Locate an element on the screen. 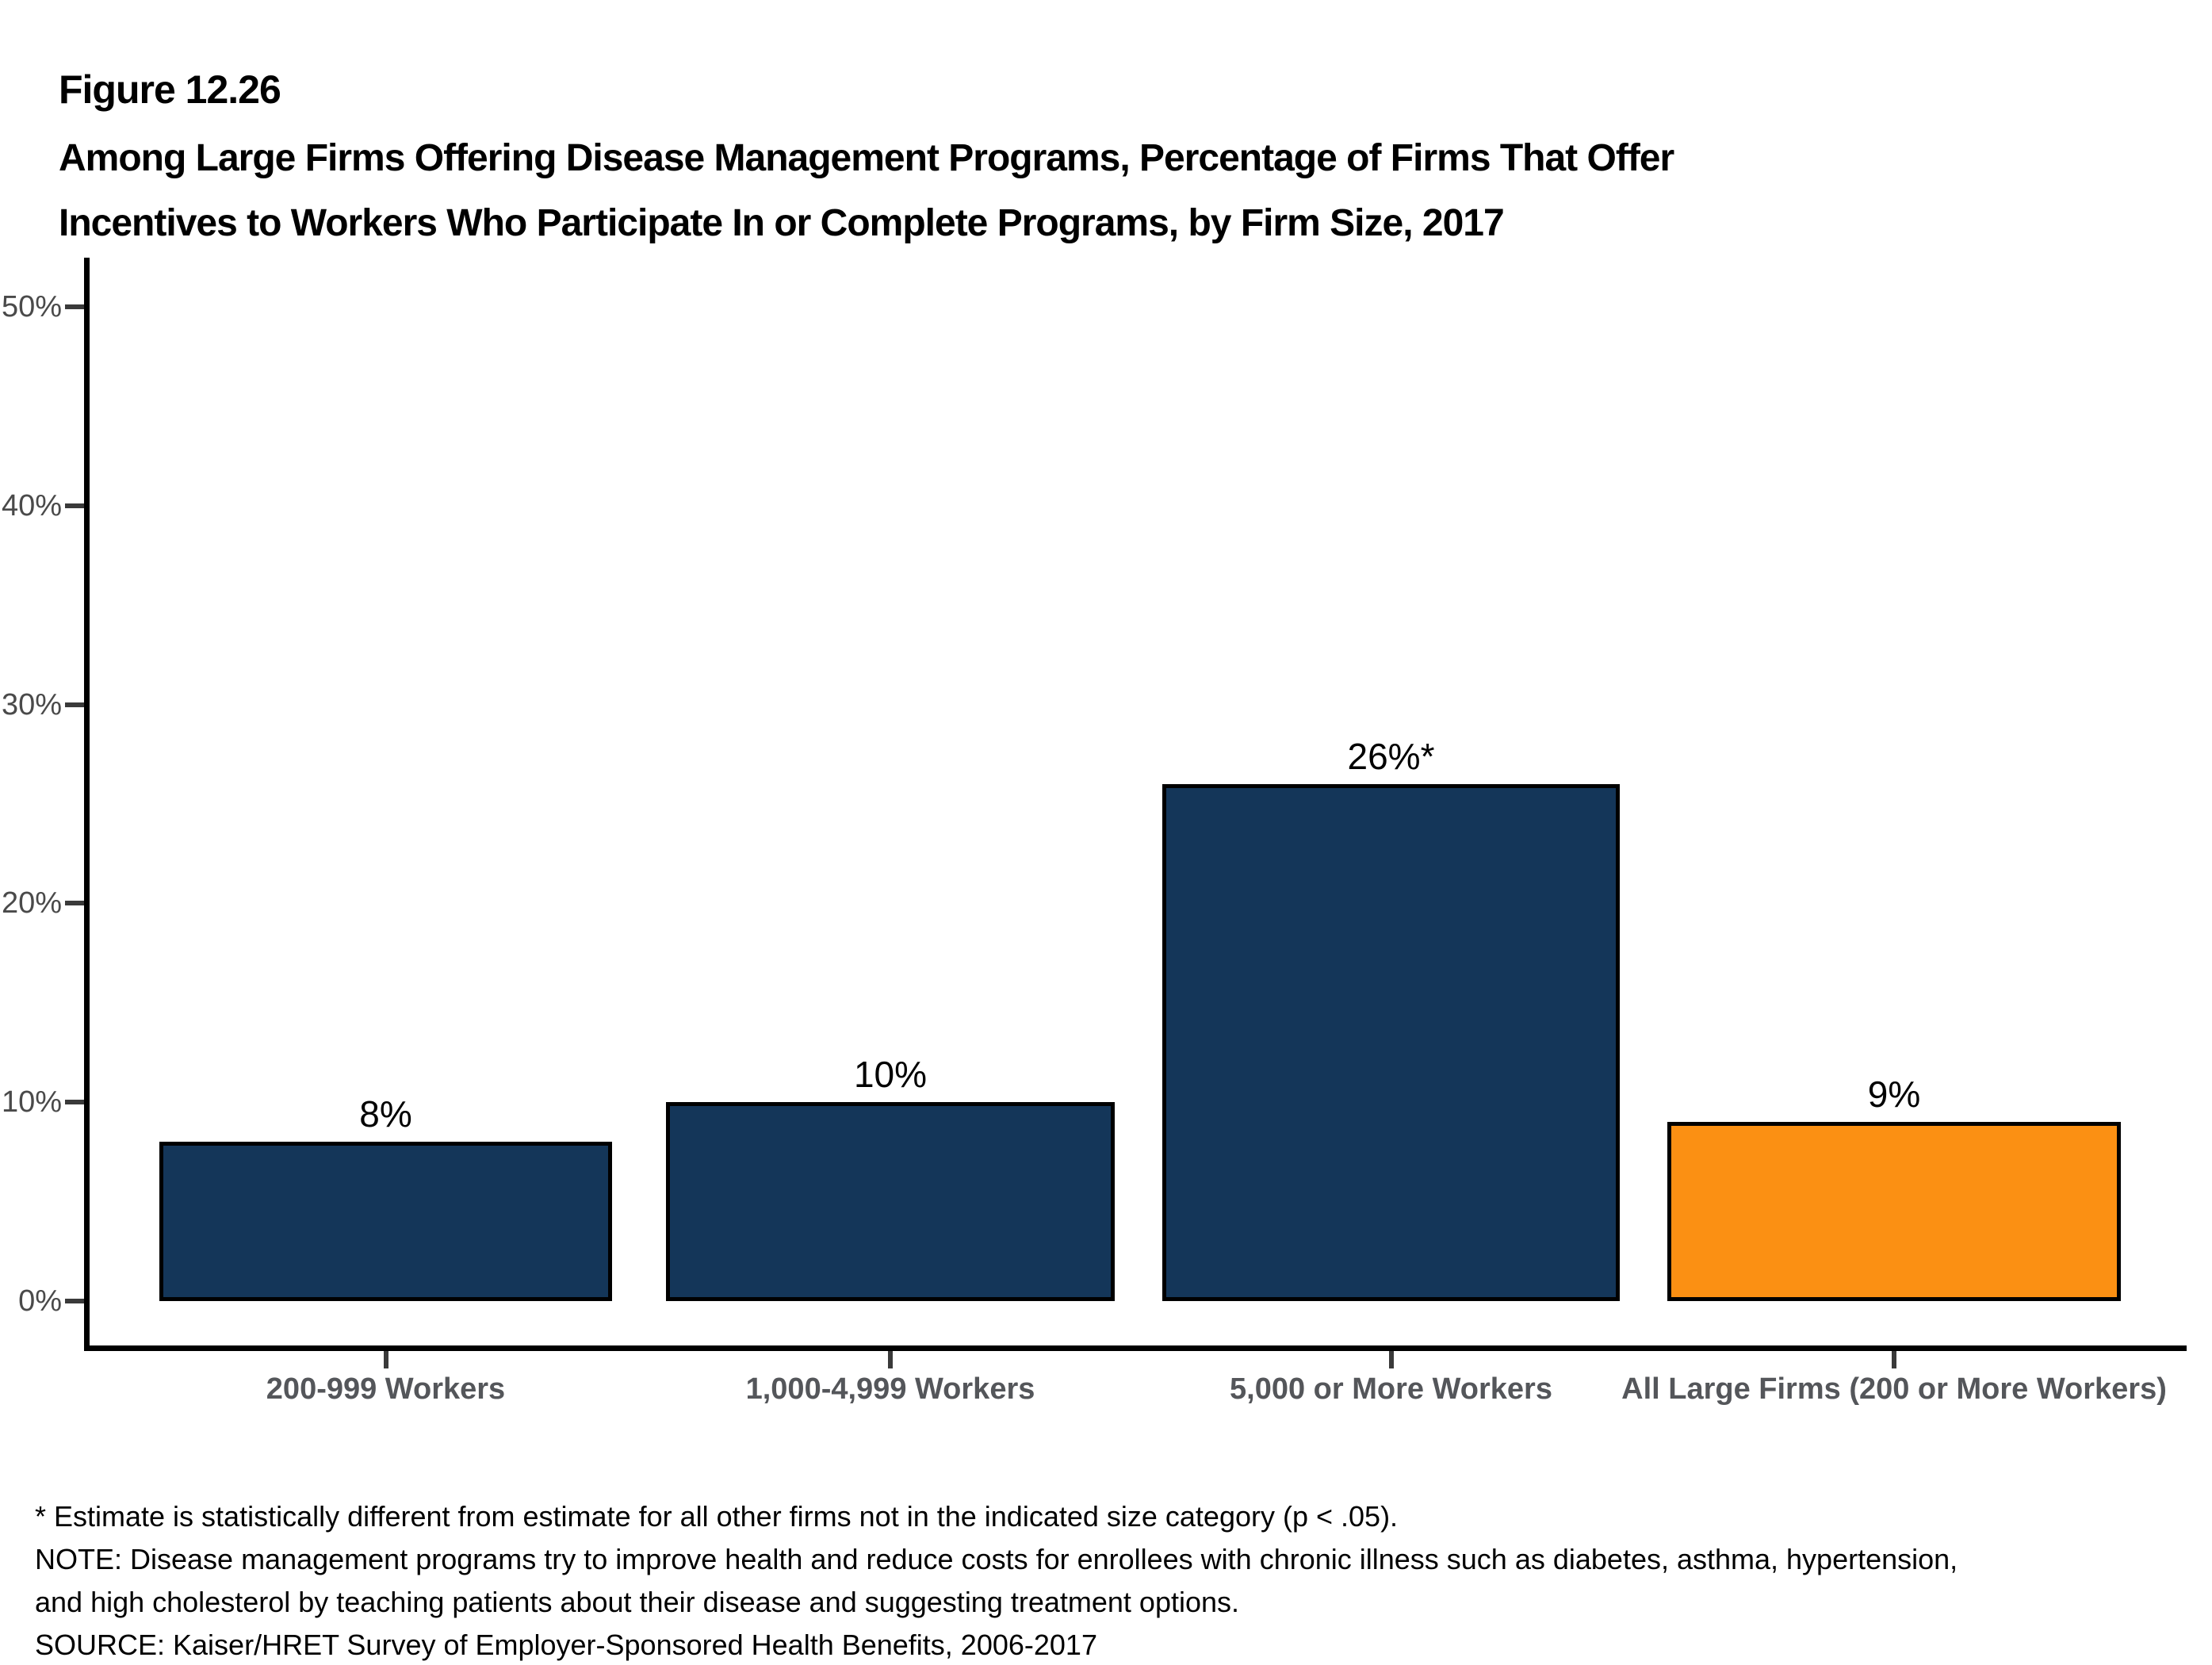  y-axis-tick-label: 40% is located at coordinates (32, 505).